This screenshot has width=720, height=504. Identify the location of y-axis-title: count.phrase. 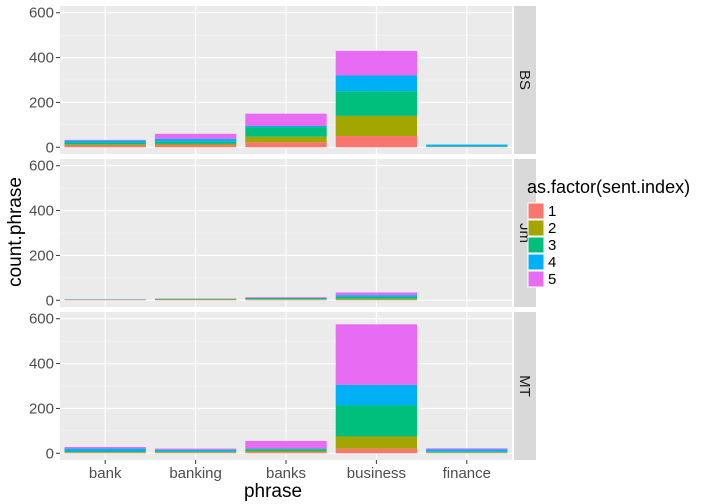
(15, 232).